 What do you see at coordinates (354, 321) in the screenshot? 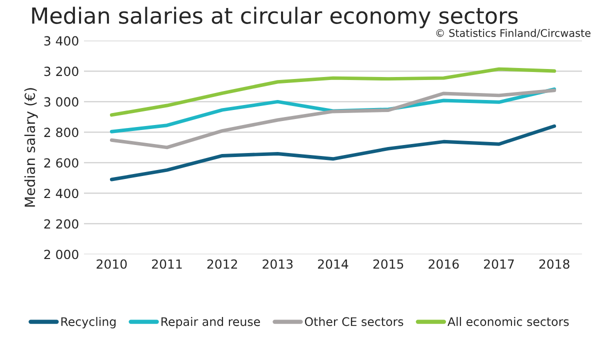
I see `legend-label: Other CE sectors` at bounding box center [354, 321].